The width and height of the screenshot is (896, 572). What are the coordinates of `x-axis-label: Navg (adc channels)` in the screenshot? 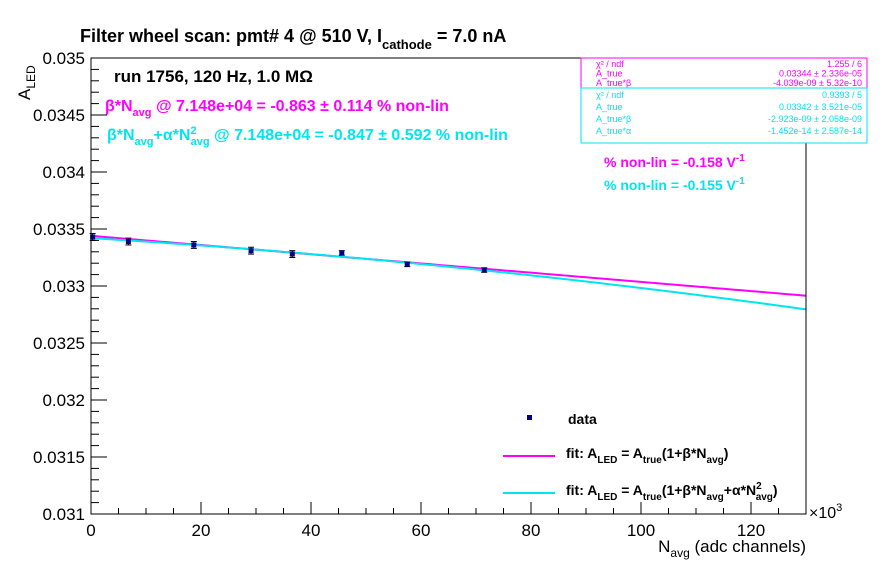 It's located at (732, 548).